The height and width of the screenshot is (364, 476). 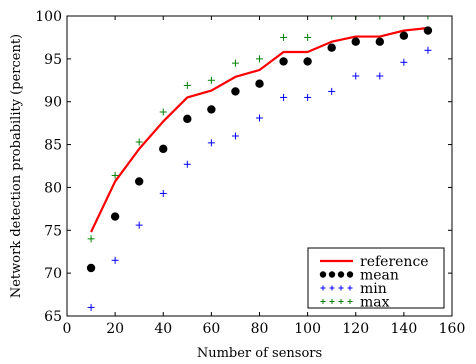 I want to click on legend-box, so click(x=376, y=278).